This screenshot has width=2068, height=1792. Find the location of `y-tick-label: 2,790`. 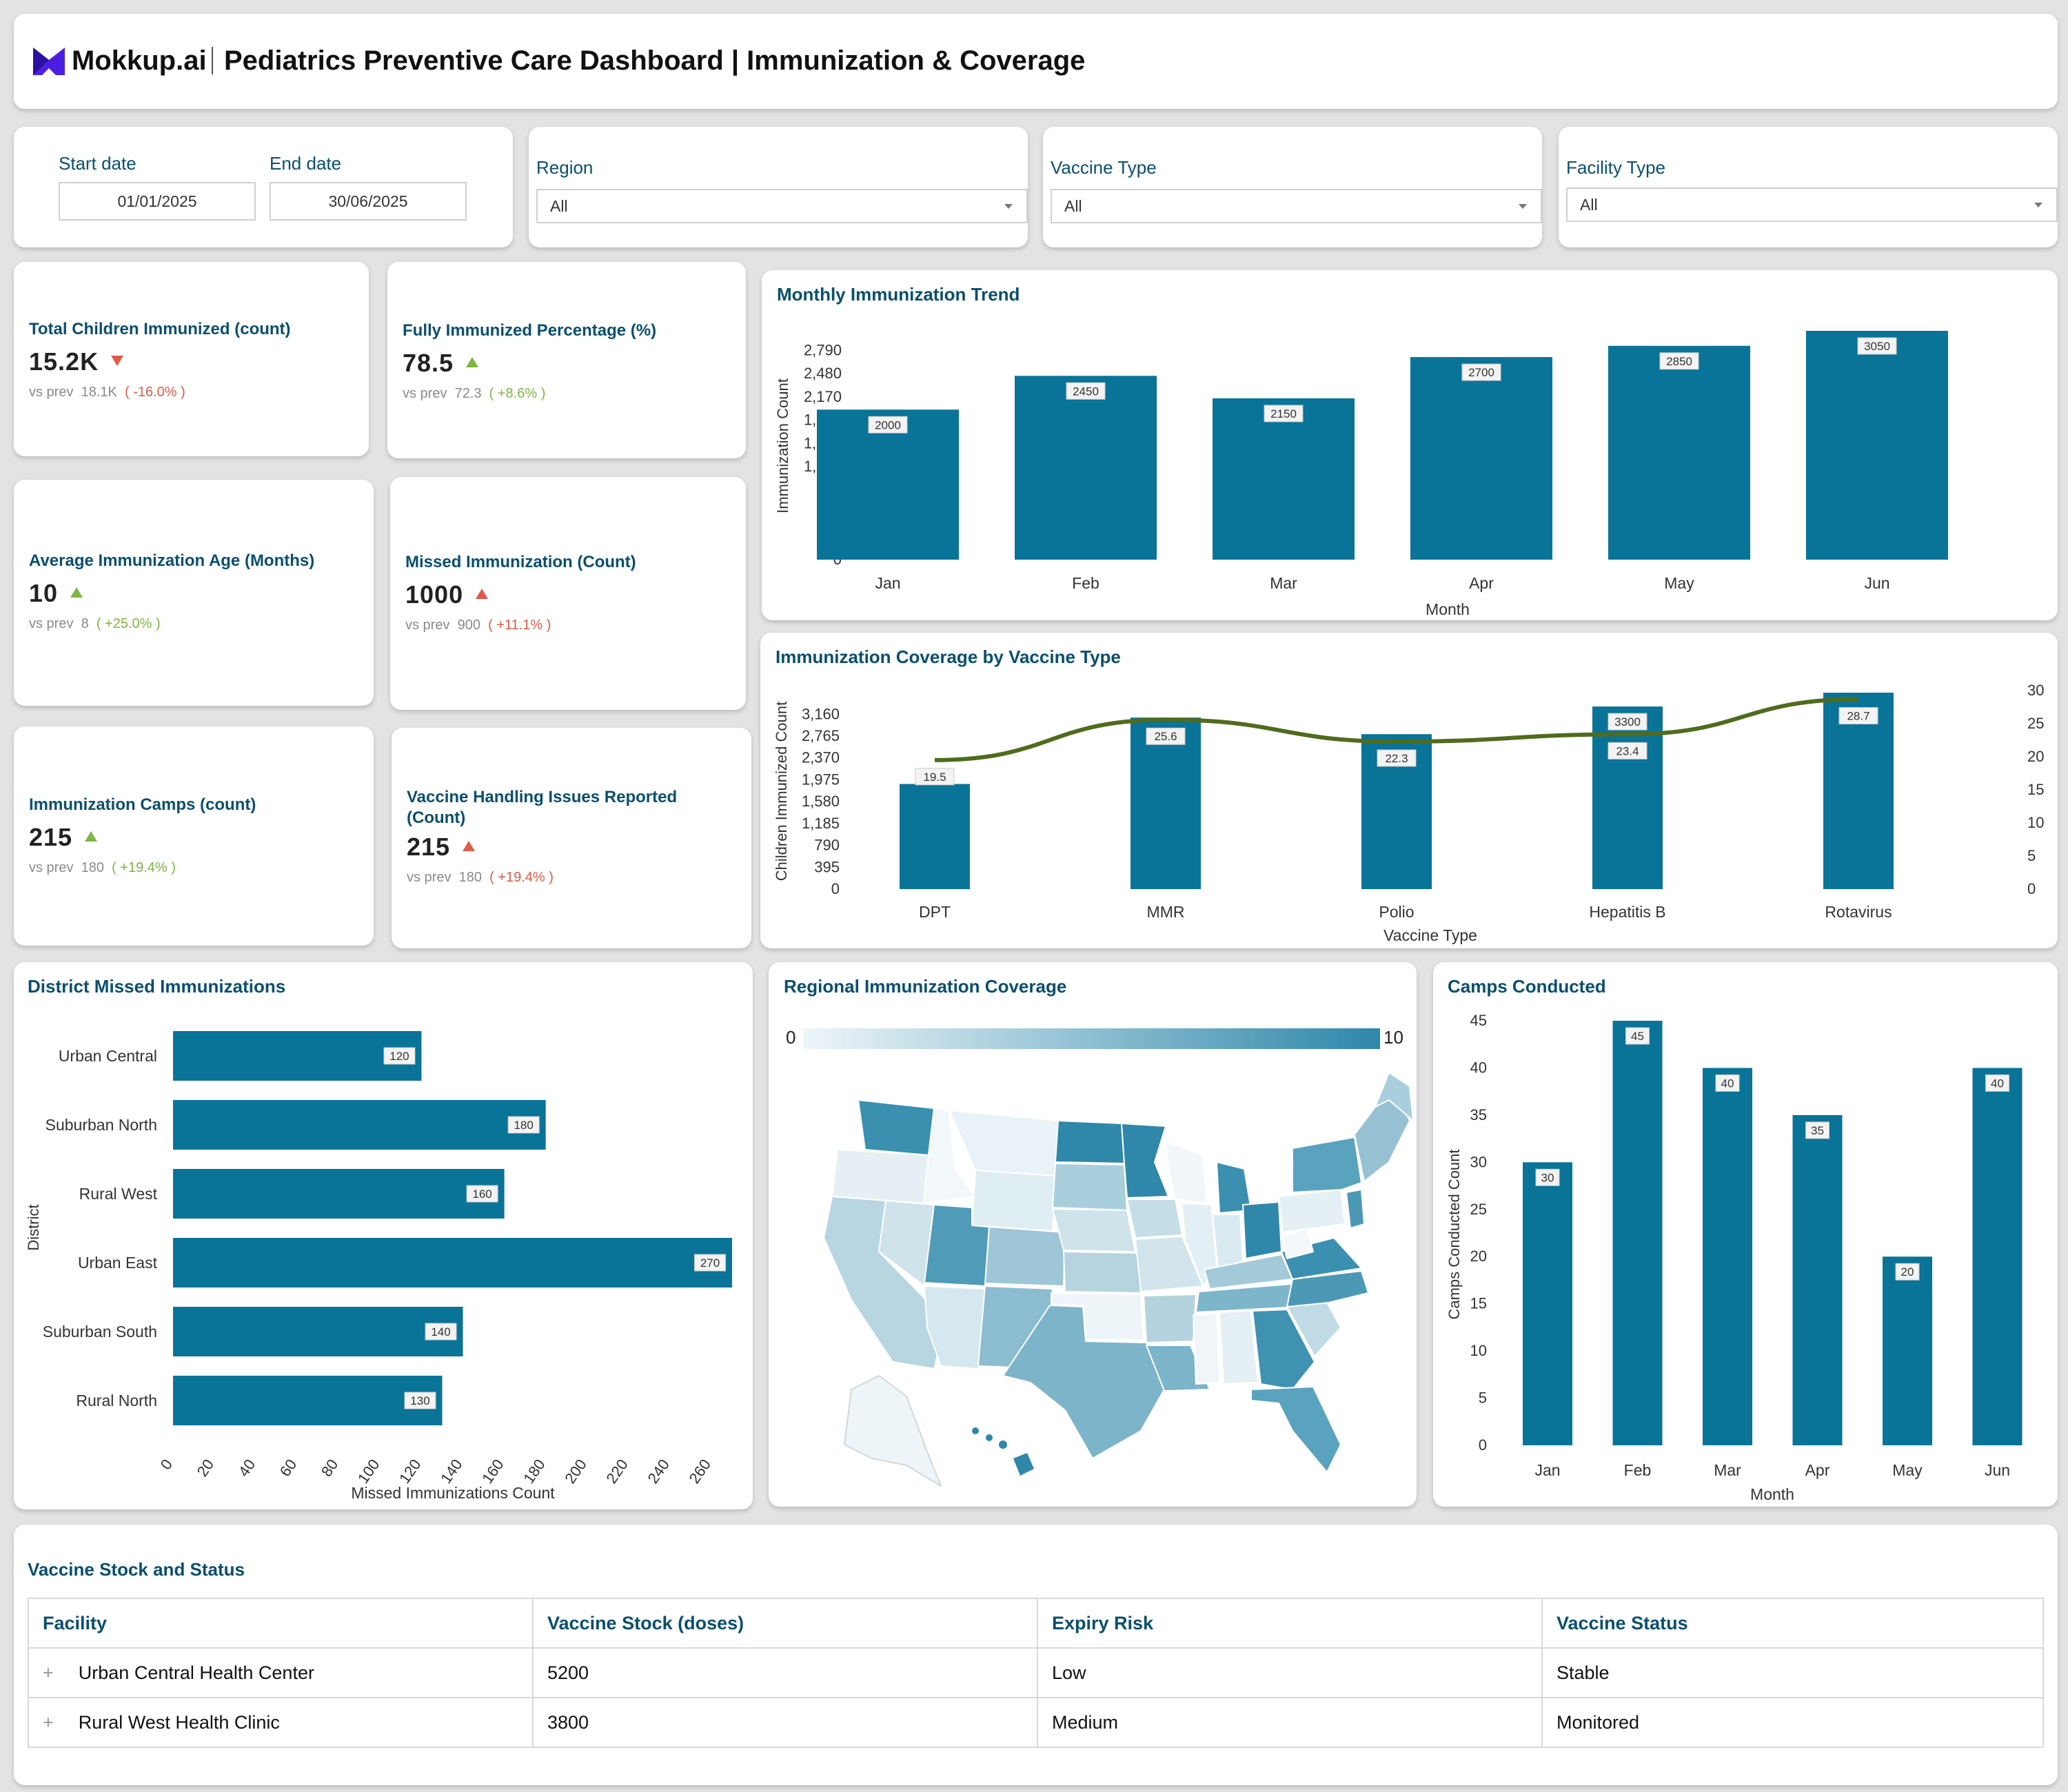

y-tick-label: 2,790 is located at coordinates (823, 349).